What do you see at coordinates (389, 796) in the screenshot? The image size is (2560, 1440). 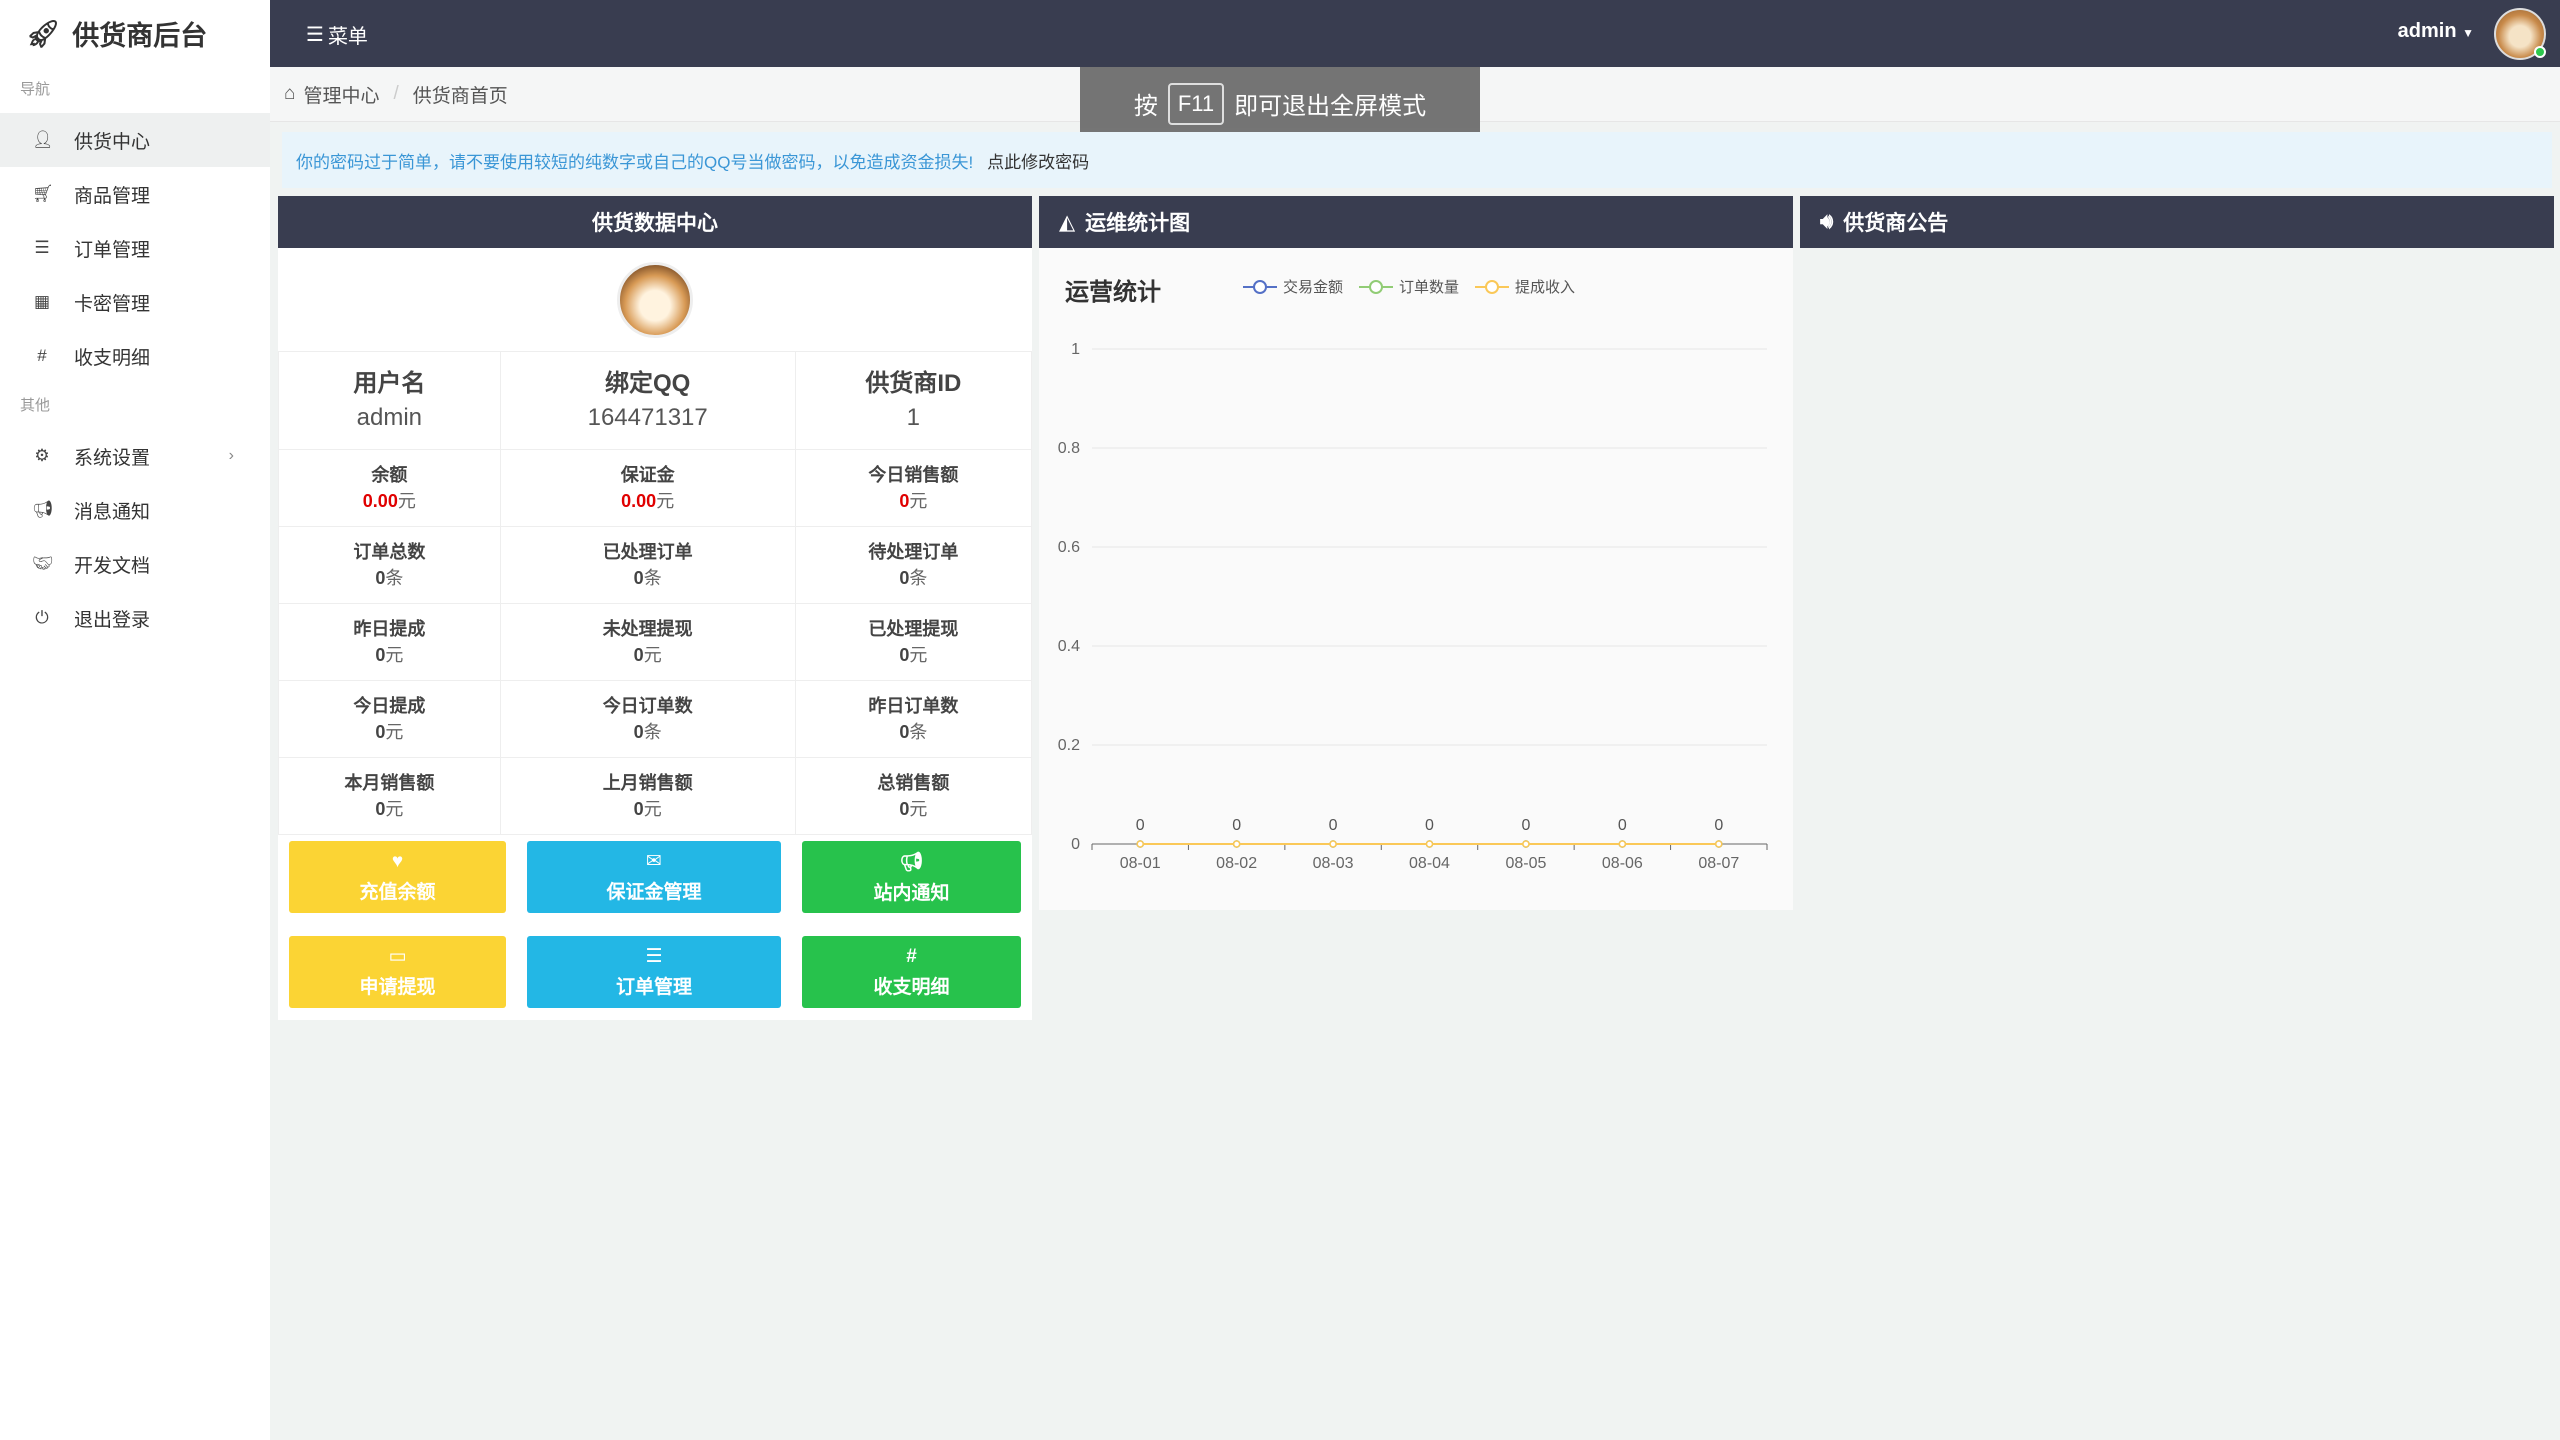 I see `stat-cell: 本月销售额 0元` at bounding box center [389, 796].